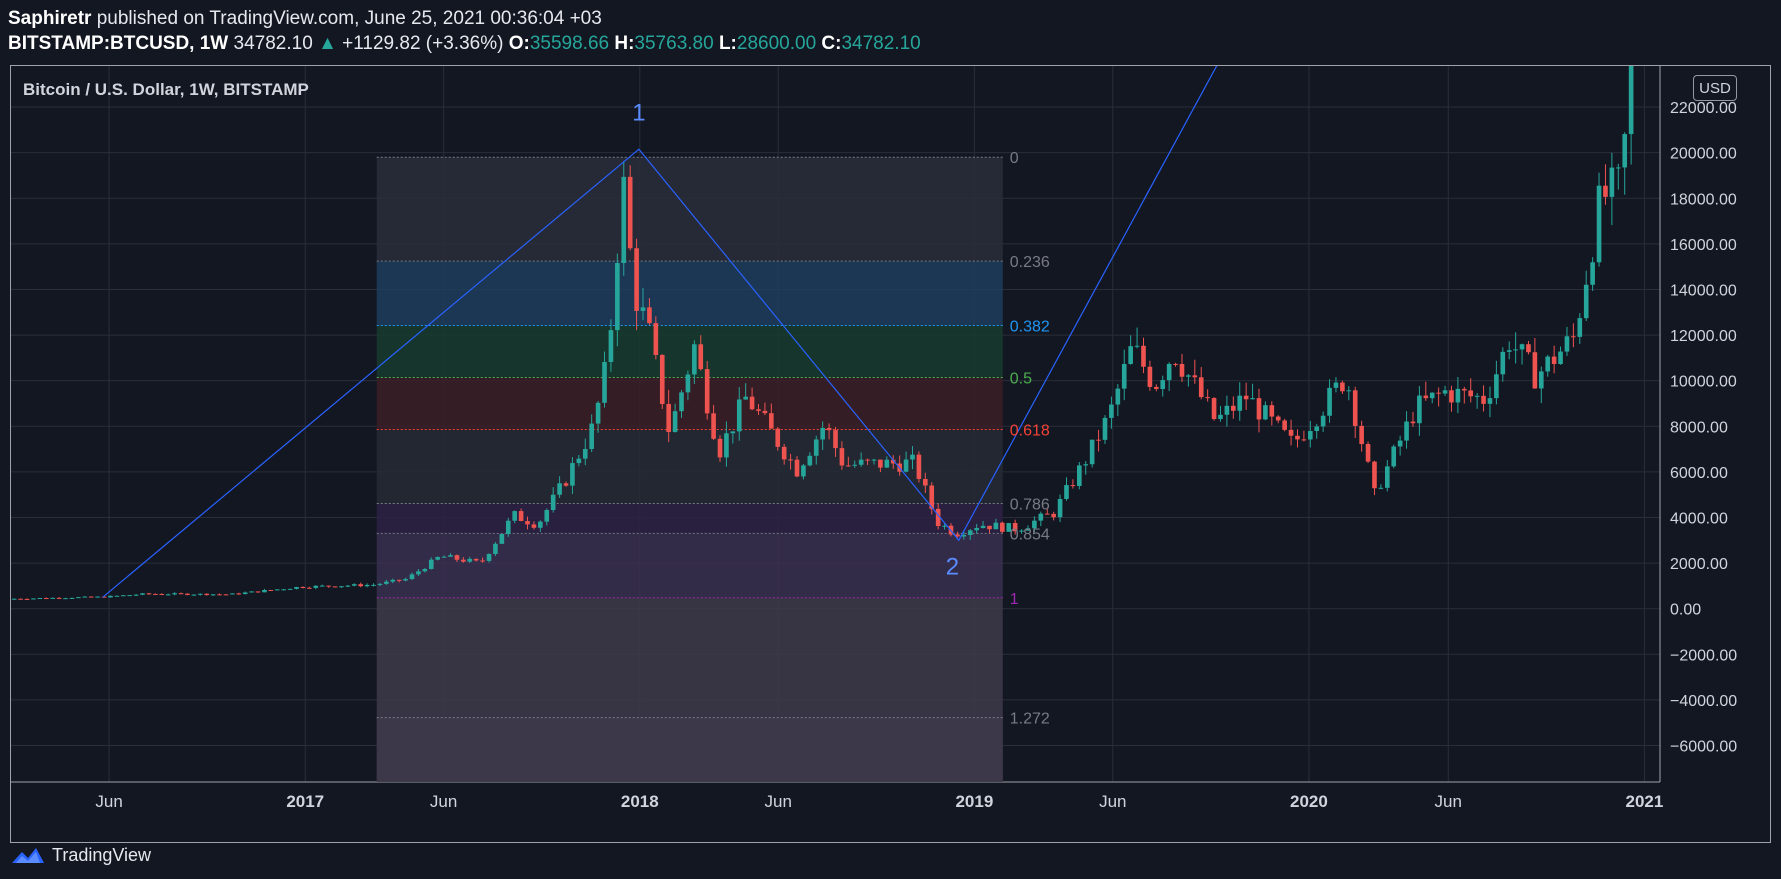  What do you see at coordinates (28, 855) in the screenshot?
I see `tradingview-logo-icon` at bounding box center [28, 855].